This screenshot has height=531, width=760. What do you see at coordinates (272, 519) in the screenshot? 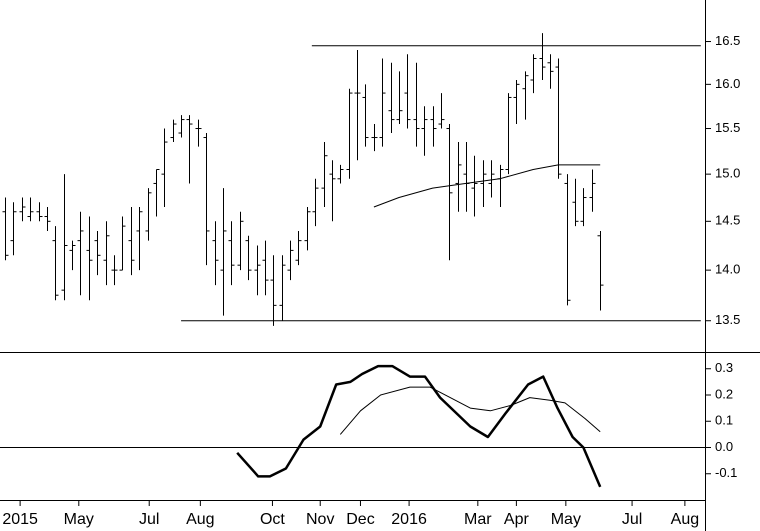
I see `x-tick-label: Oct` at bounding box center [272, 519].